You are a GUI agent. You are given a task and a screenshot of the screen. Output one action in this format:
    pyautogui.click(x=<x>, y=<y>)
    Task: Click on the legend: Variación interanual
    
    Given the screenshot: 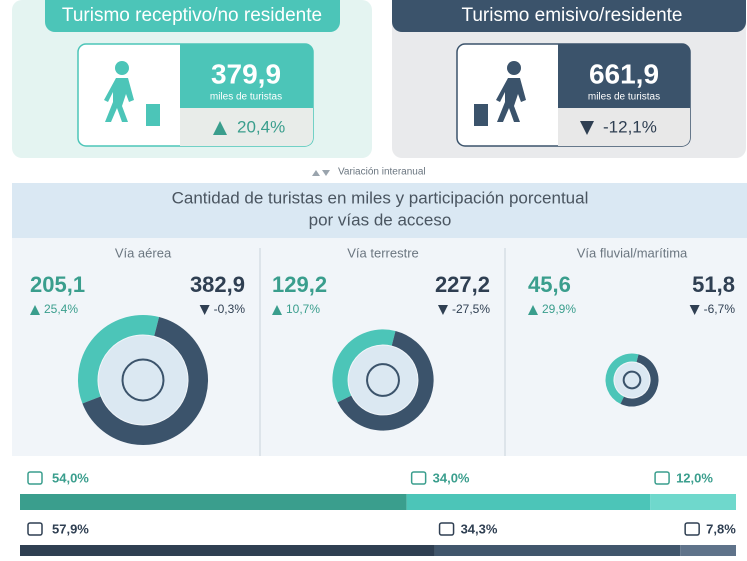 What is the action you would take?
    pyautogui.click(x=382, y=172)
    